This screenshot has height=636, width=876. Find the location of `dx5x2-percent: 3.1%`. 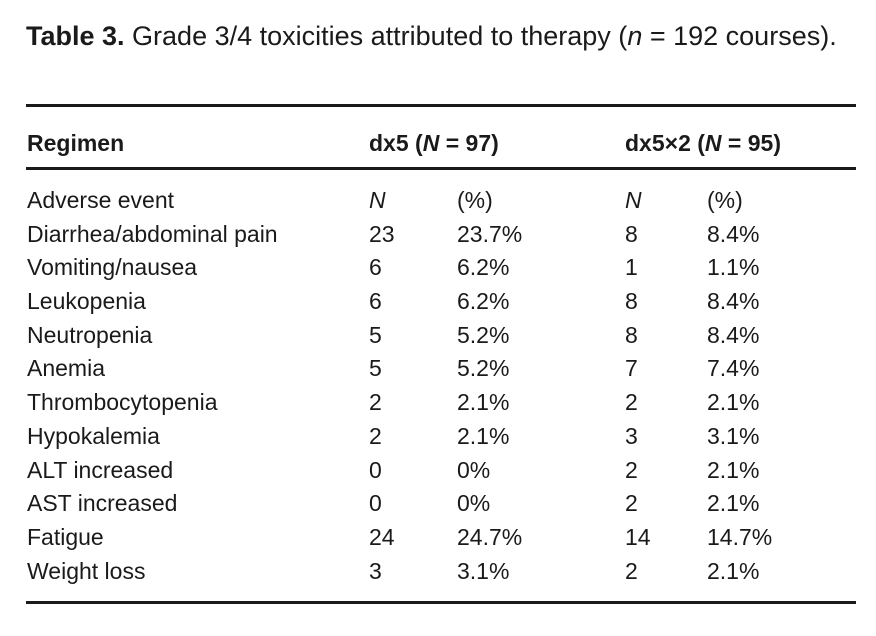

dx5x2-percent: 3.1% is located at coordinates (733, 435).